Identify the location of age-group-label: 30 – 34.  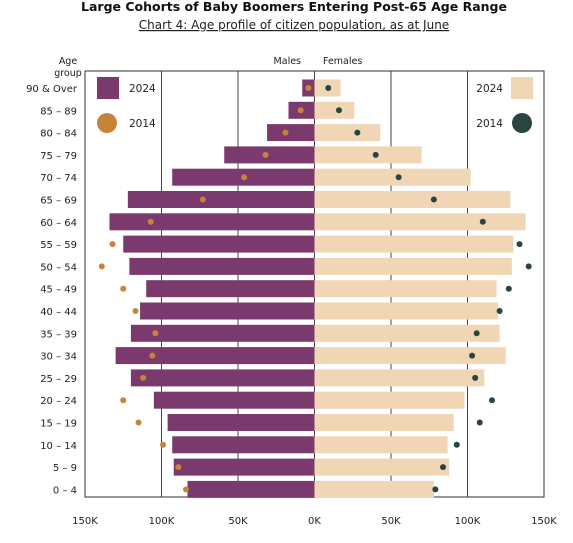
(58, 357).